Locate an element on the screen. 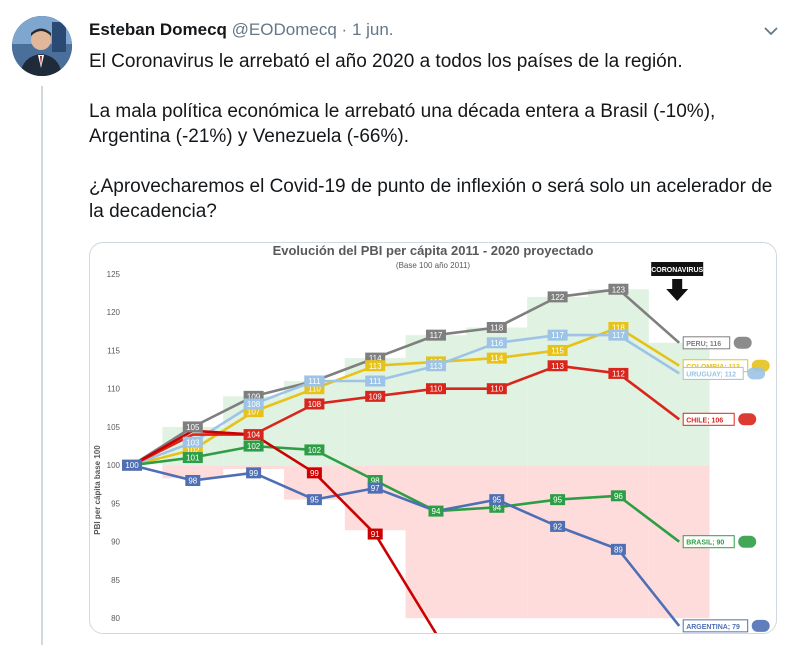 This screenshot has width=800, height=645. data-label: 92 is located at coordinates (557, 526).